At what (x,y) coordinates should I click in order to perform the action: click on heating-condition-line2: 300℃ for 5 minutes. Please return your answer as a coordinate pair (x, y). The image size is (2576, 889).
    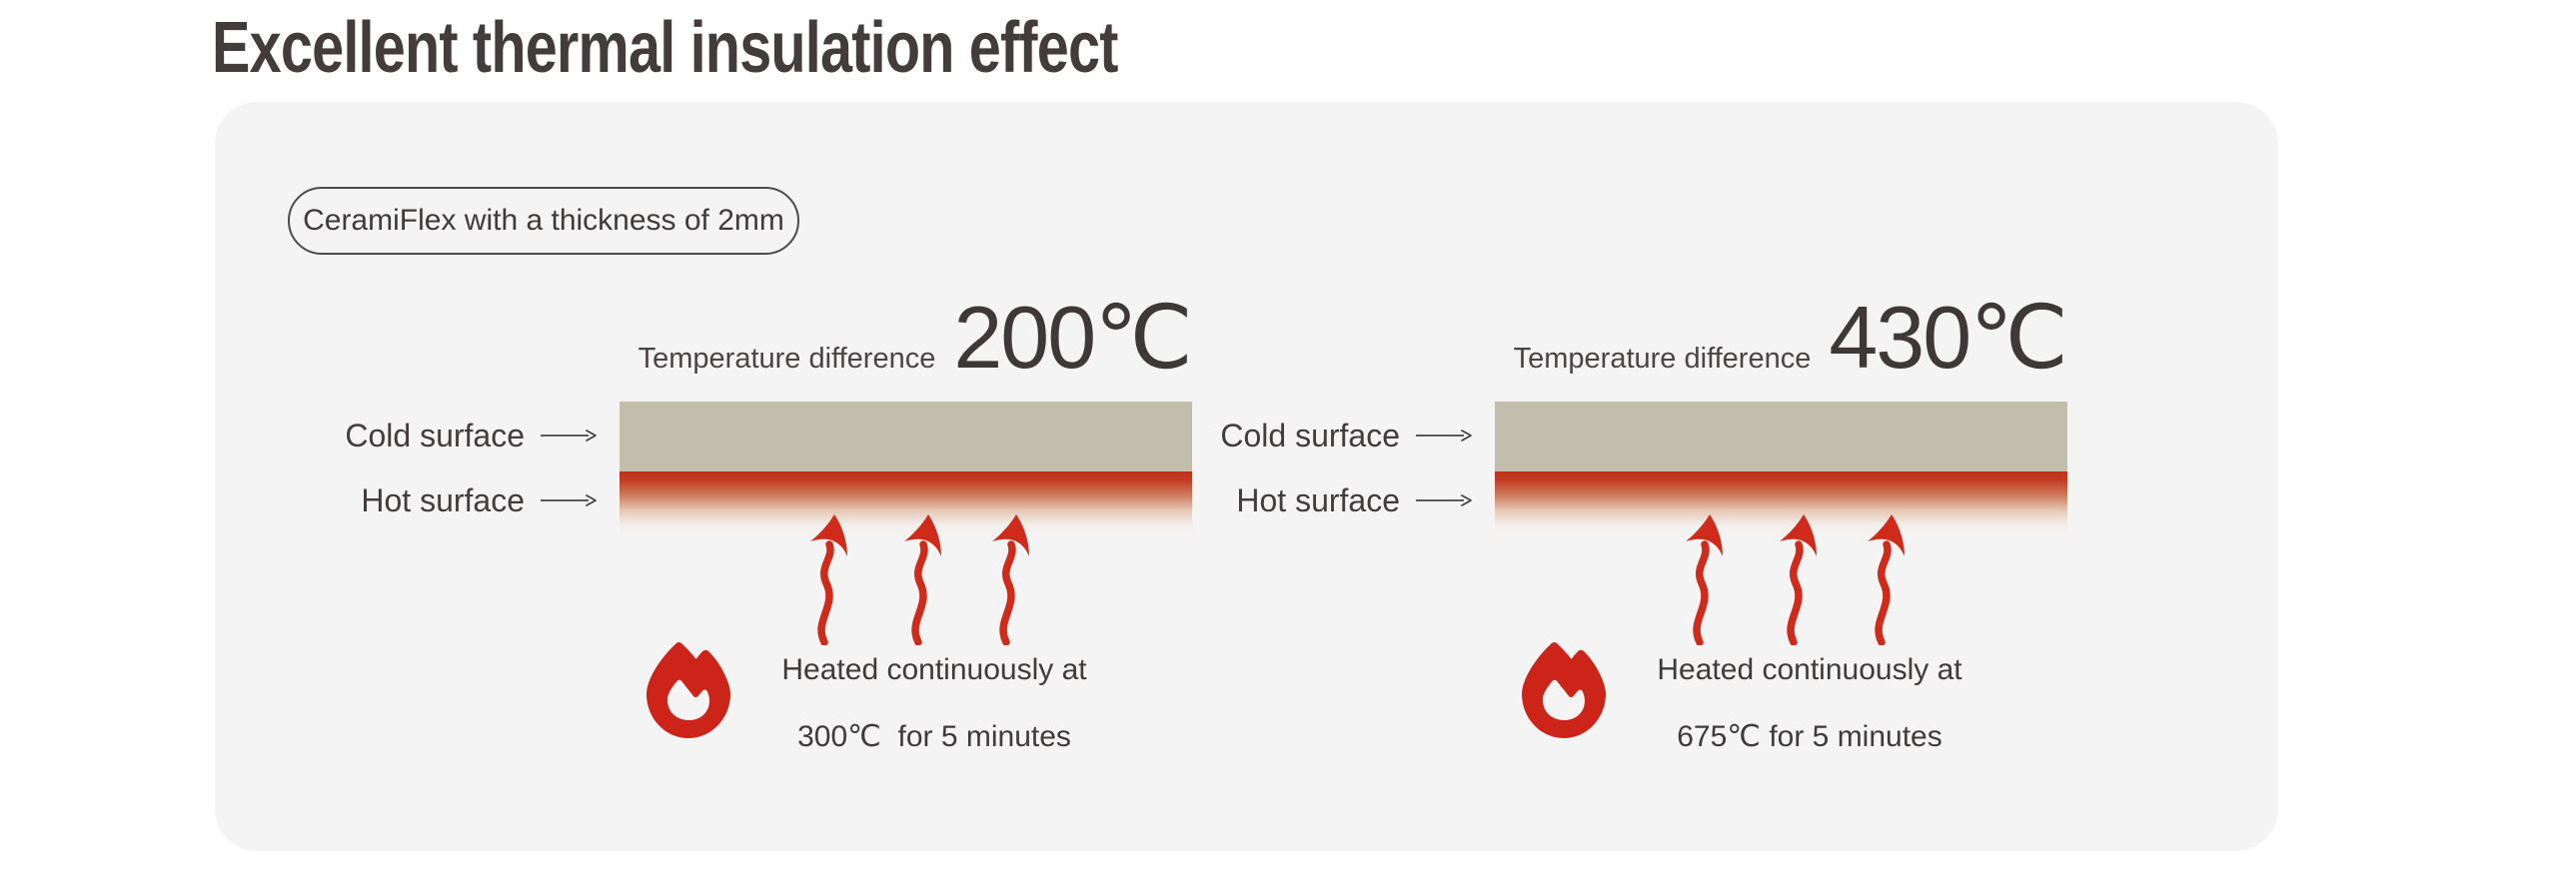
    Looking at the image, I should click on (934, 736).